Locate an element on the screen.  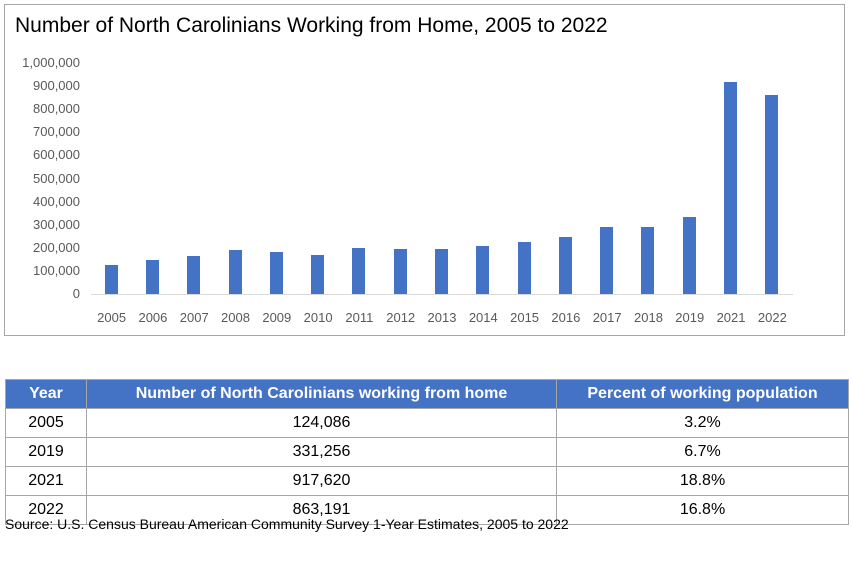
y-tick-label: 300,000 is located at coordinates (56, 224).